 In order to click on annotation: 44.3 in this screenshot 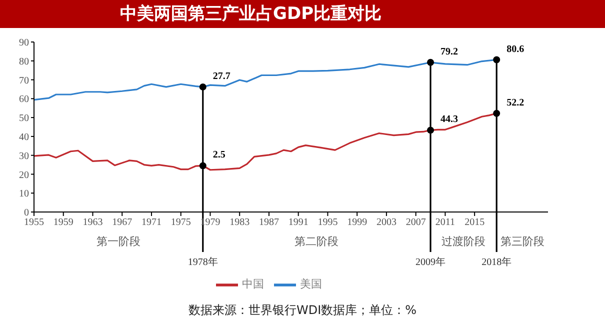, I will do `click(449, 120)`.